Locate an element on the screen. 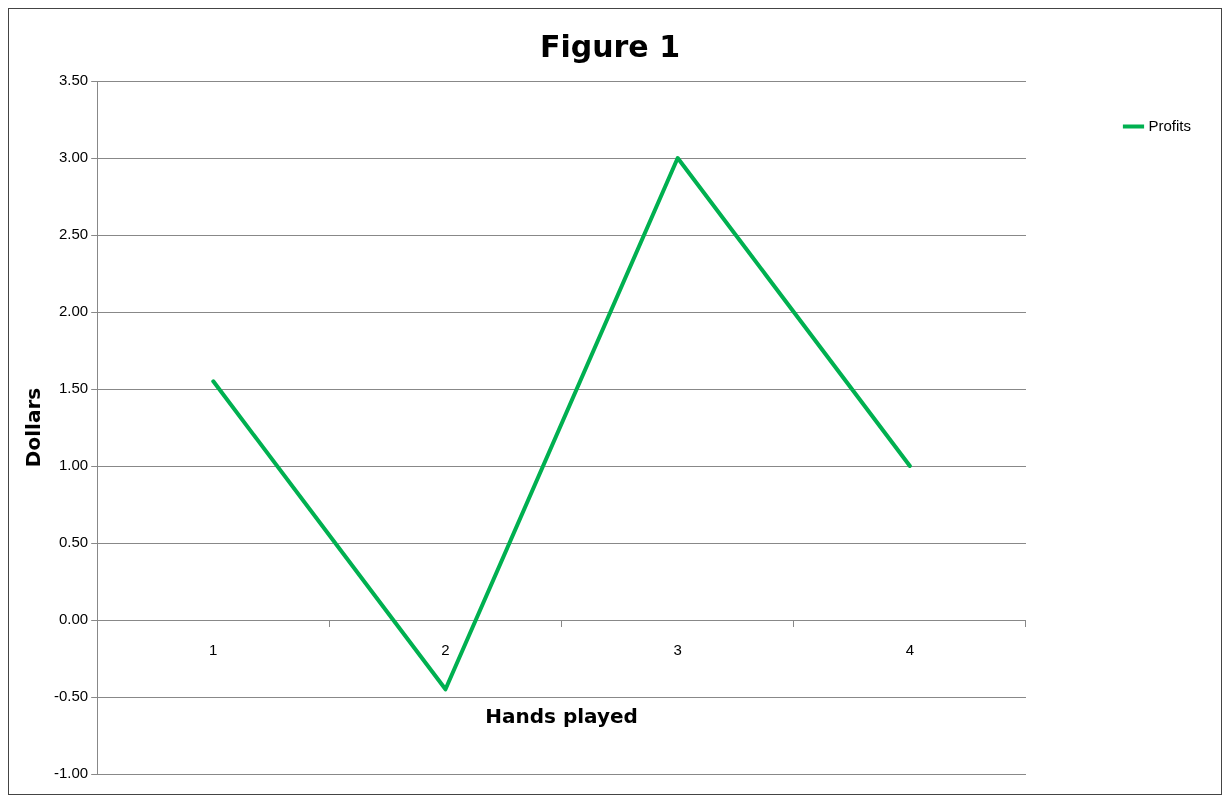 The image size is (1230, 803). y-tick-label: 2.00 is located at coordinates (73, 311).